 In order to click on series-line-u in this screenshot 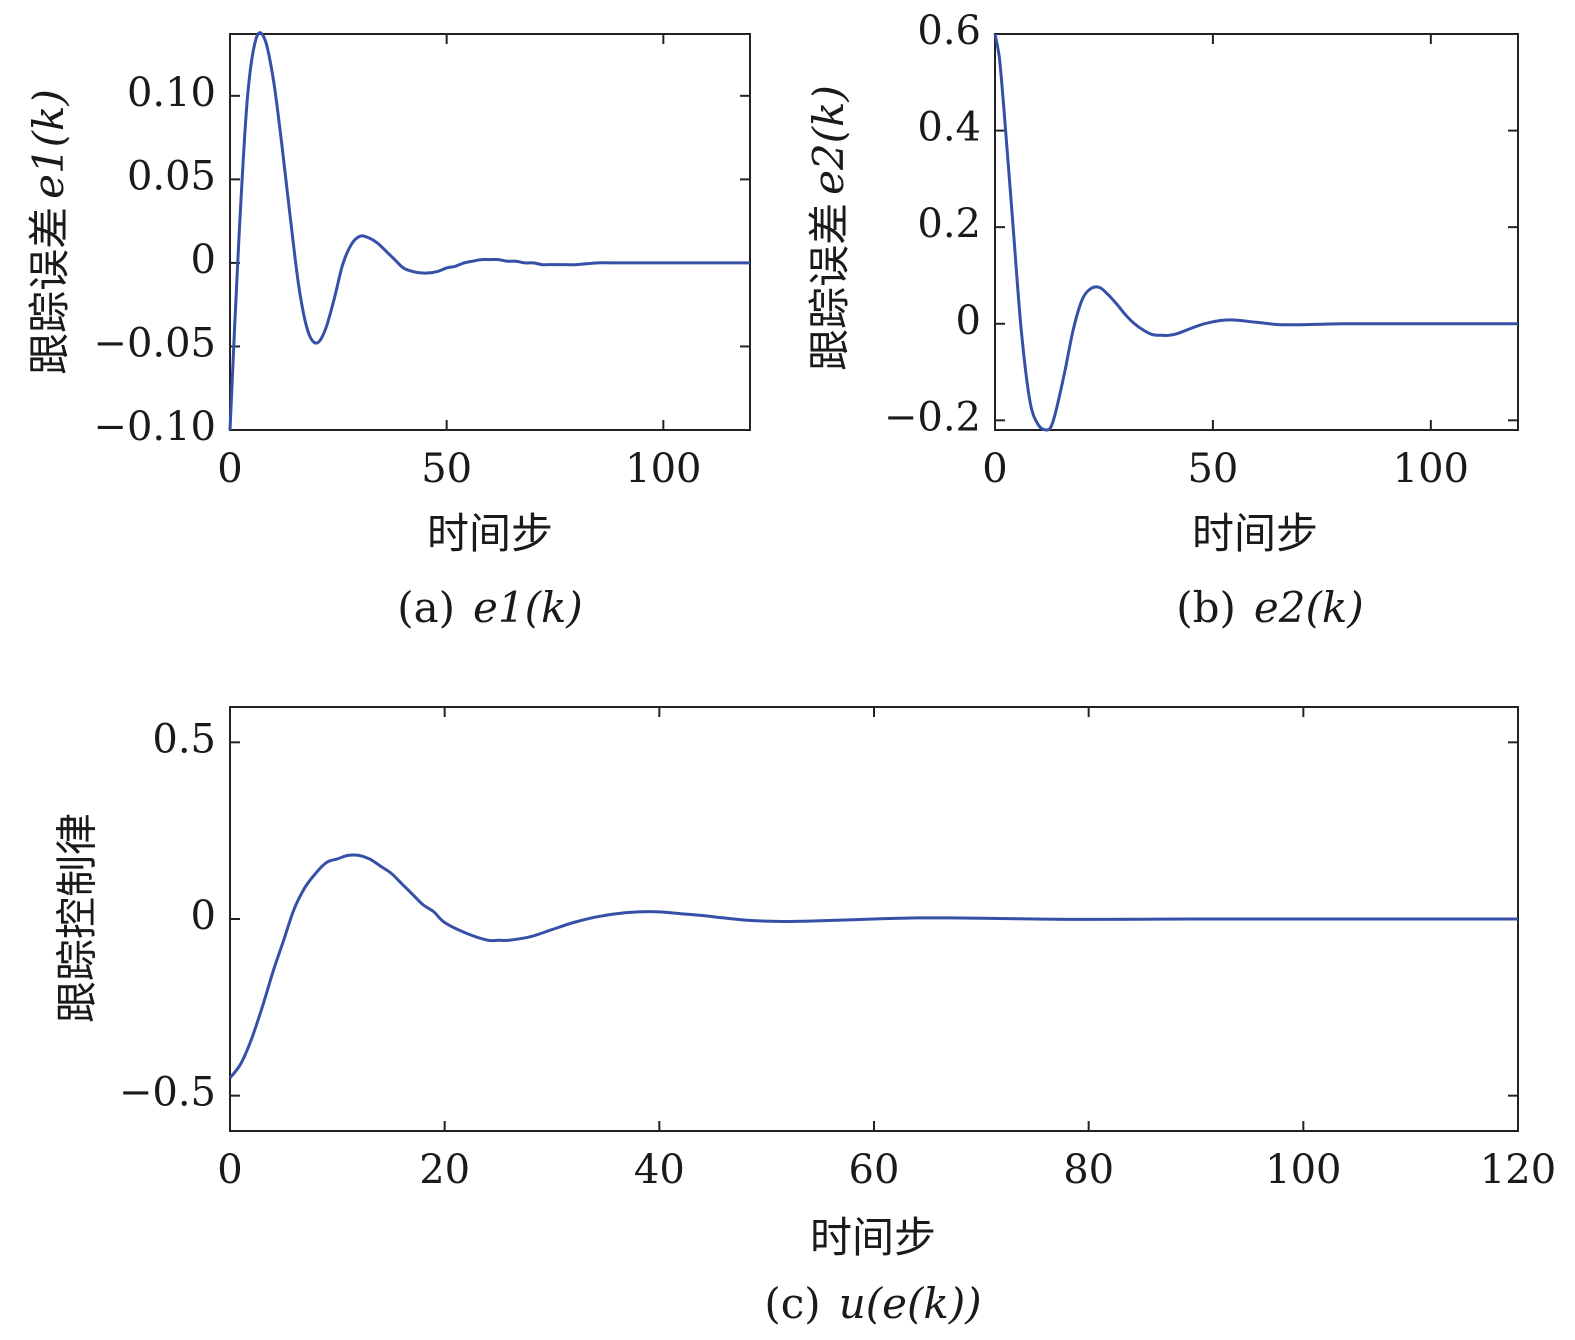, I will do `click(873, 966)`.